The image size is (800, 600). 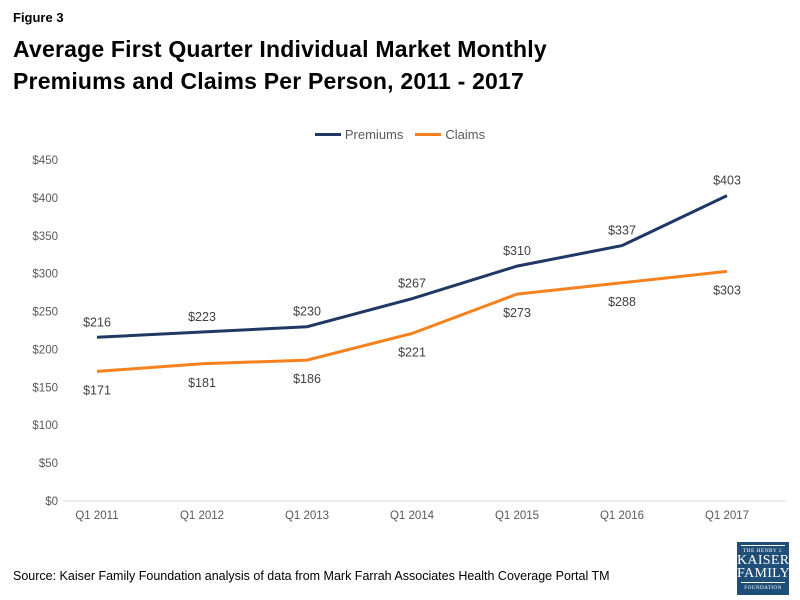 What do you see at coordinates (763, 560) in the screenshot?
I see `logo-name-line-1: KAISER` at bounding box center [763, 560].